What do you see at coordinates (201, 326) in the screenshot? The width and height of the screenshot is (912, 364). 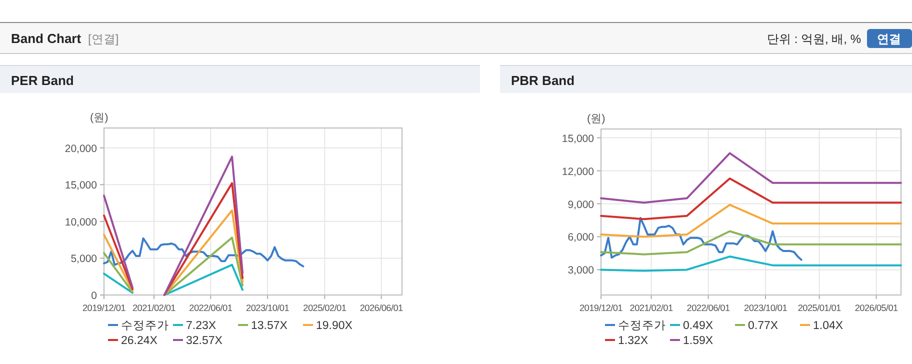 I see `legend-label: 7.23X` at bounding box center [201, 326].